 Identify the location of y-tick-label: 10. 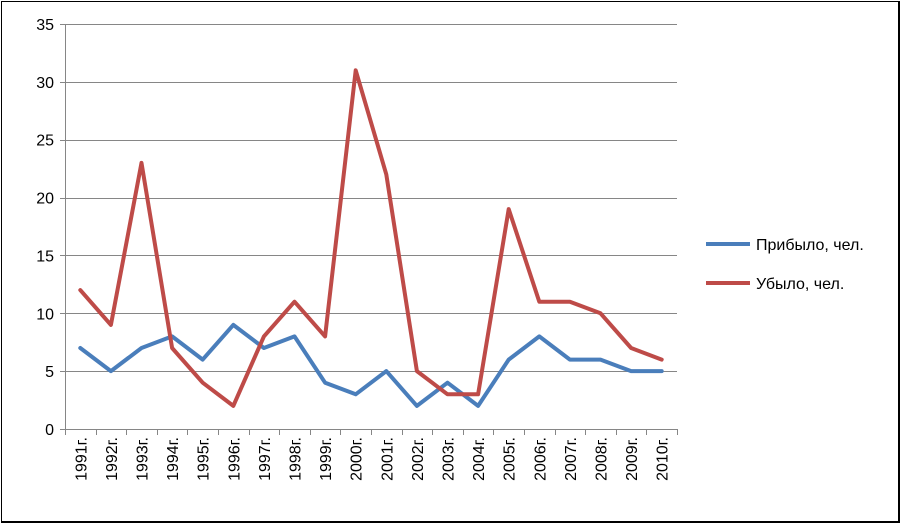
(45, 314).